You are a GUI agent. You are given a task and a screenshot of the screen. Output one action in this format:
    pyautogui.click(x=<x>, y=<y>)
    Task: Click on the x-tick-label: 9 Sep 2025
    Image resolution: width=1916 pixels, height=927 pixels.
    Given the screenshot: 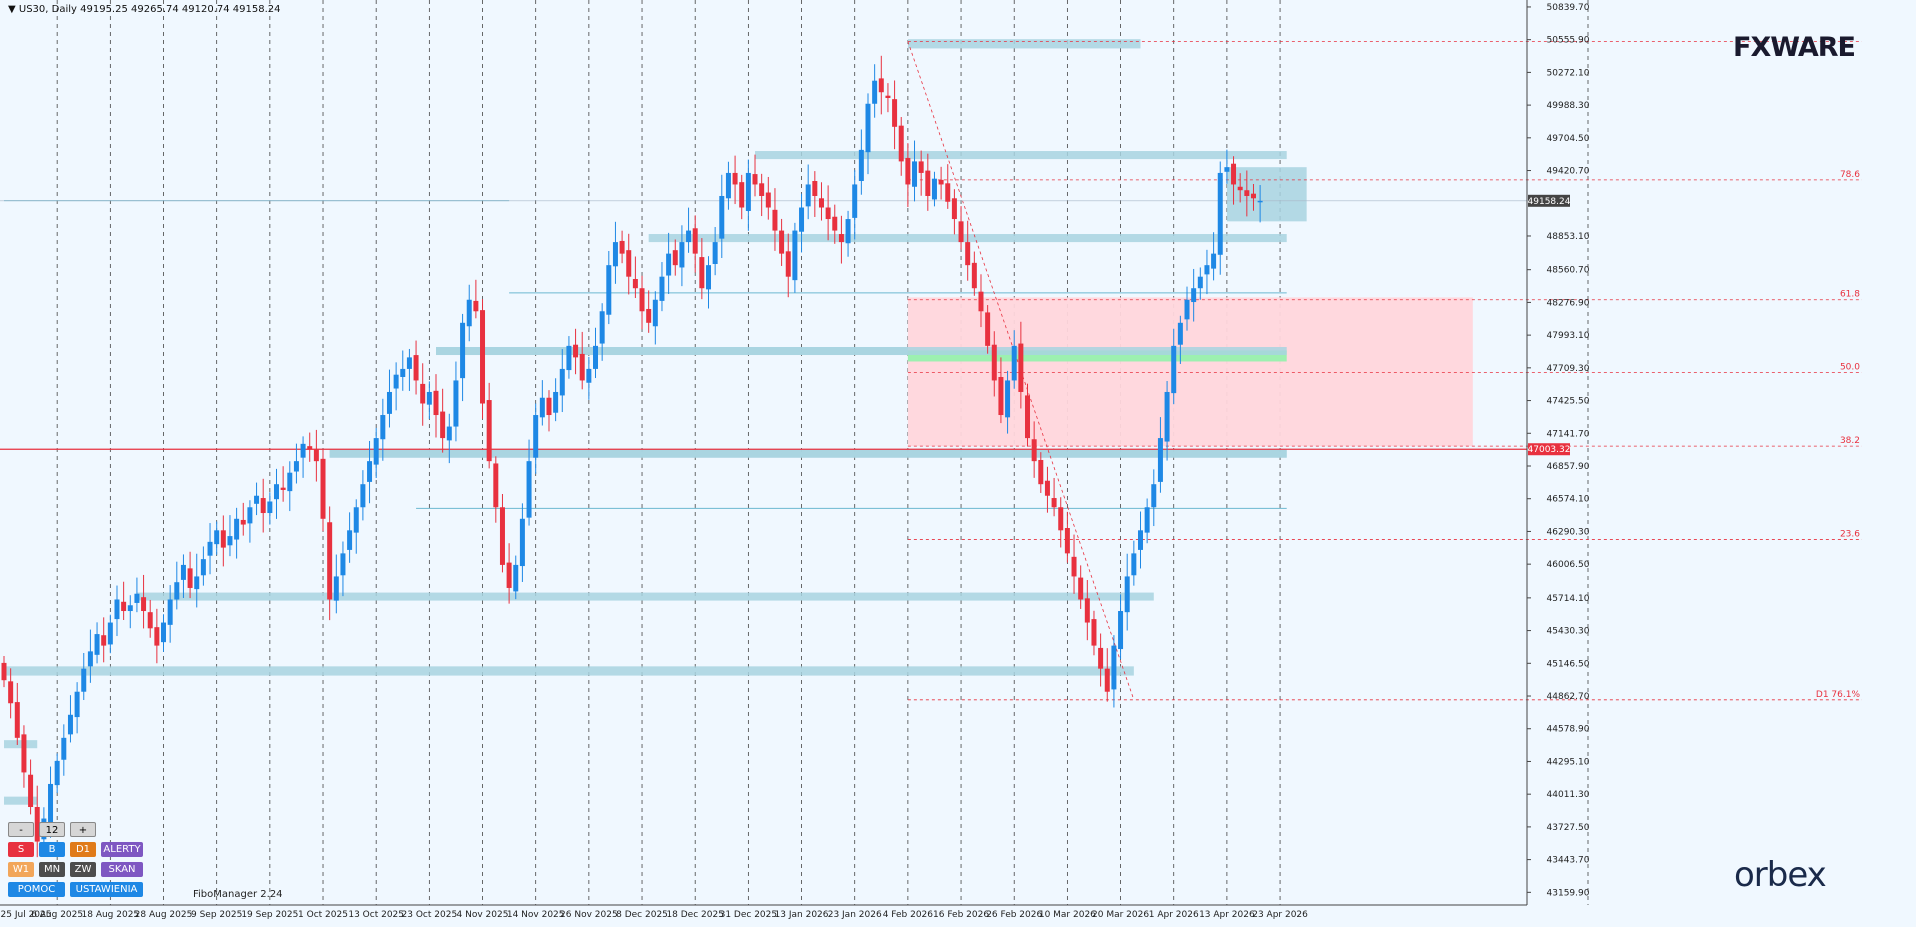 What is the action you would take?
    pyautogui.click(x=216, y=915)
    